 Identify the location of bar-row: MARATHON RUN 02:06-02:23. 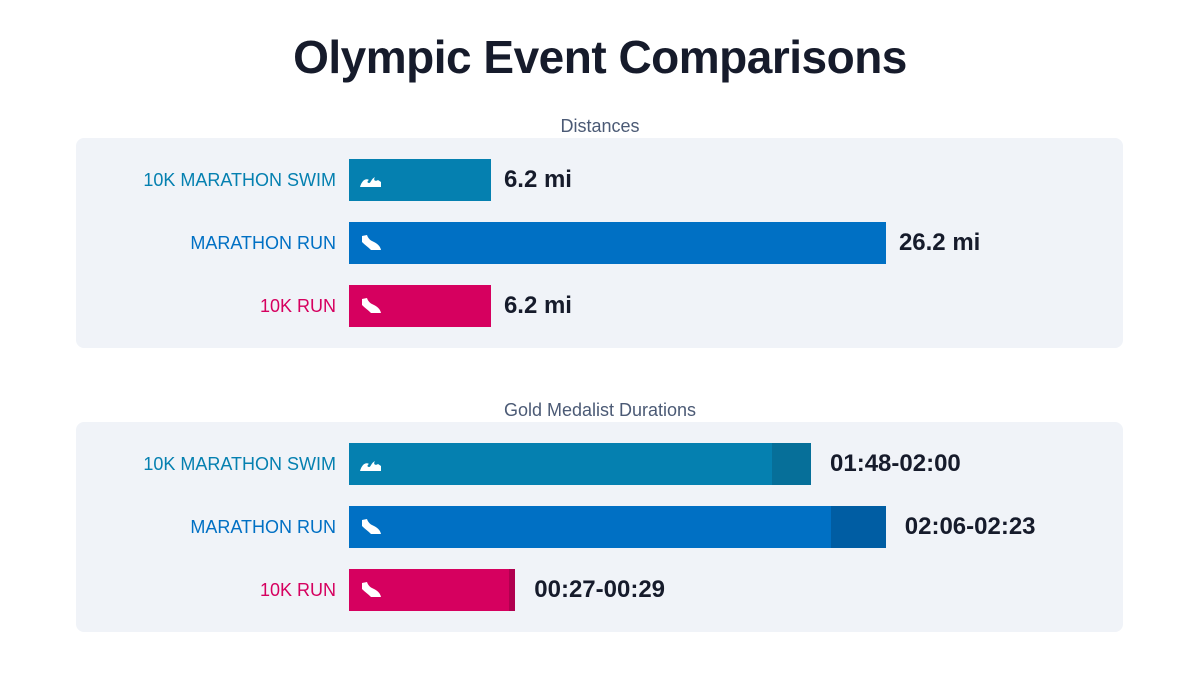
(599, 527).